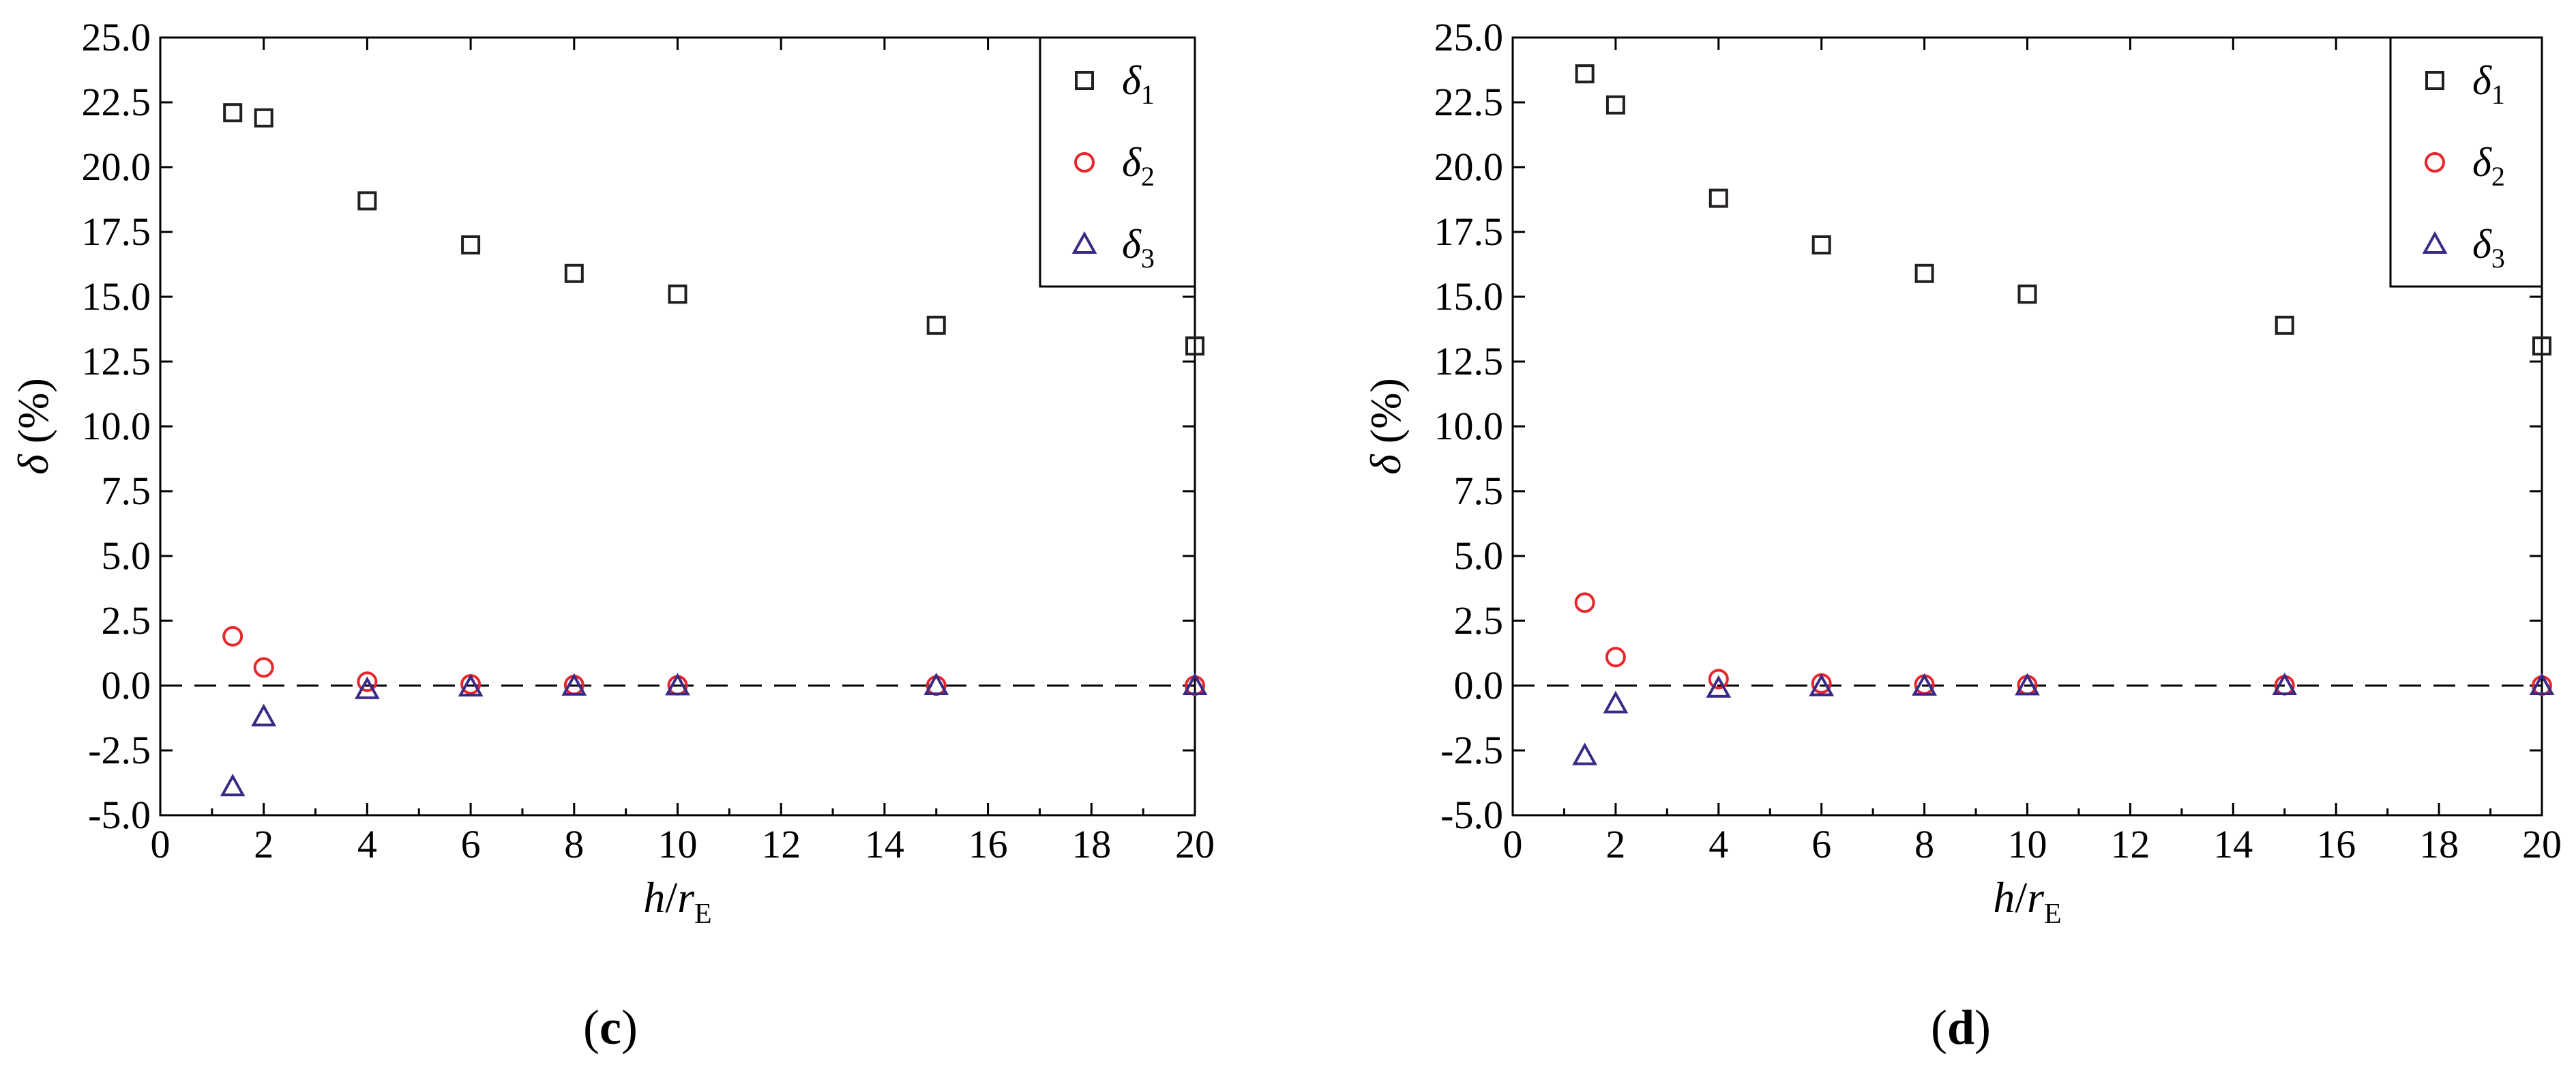  I want to click on panel-label: (d), so click(1961, 1027).